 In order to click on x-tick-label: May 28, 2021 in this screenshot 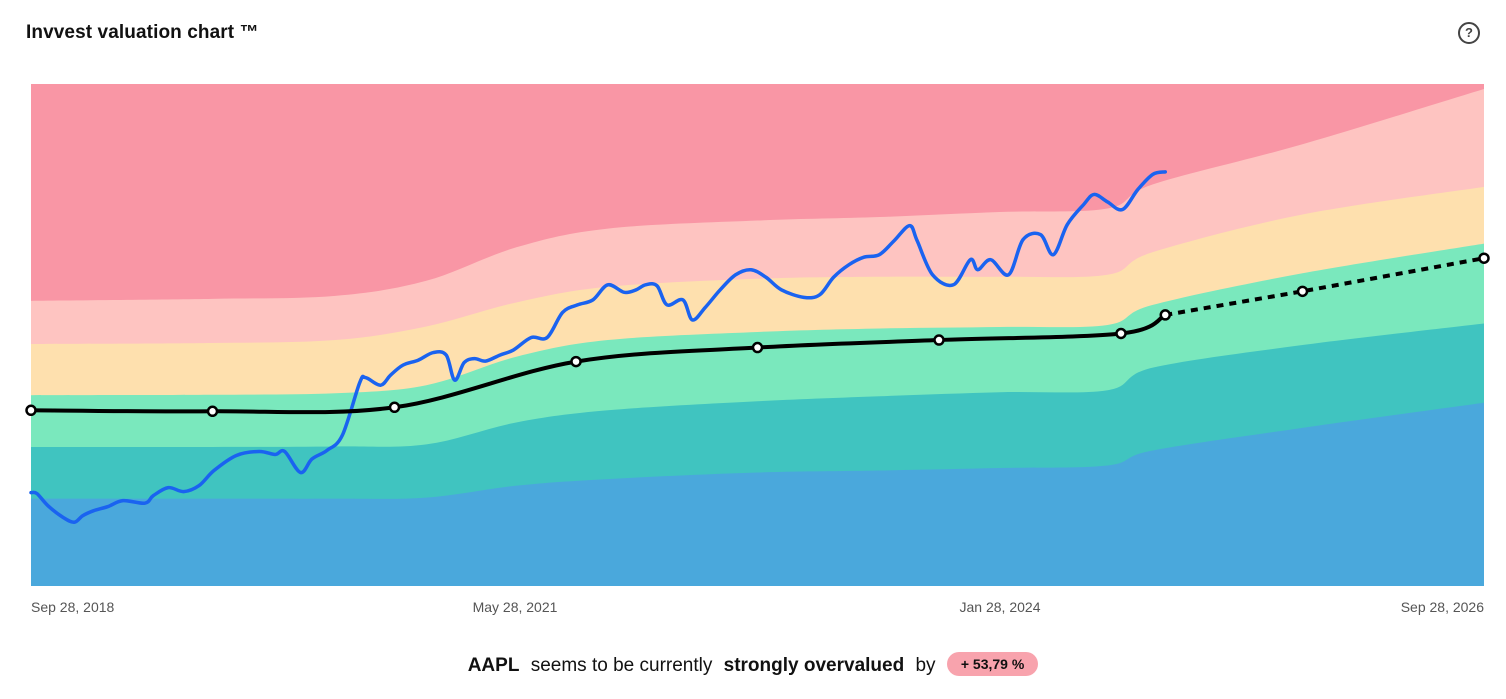, I will do `click(515, 607)`.